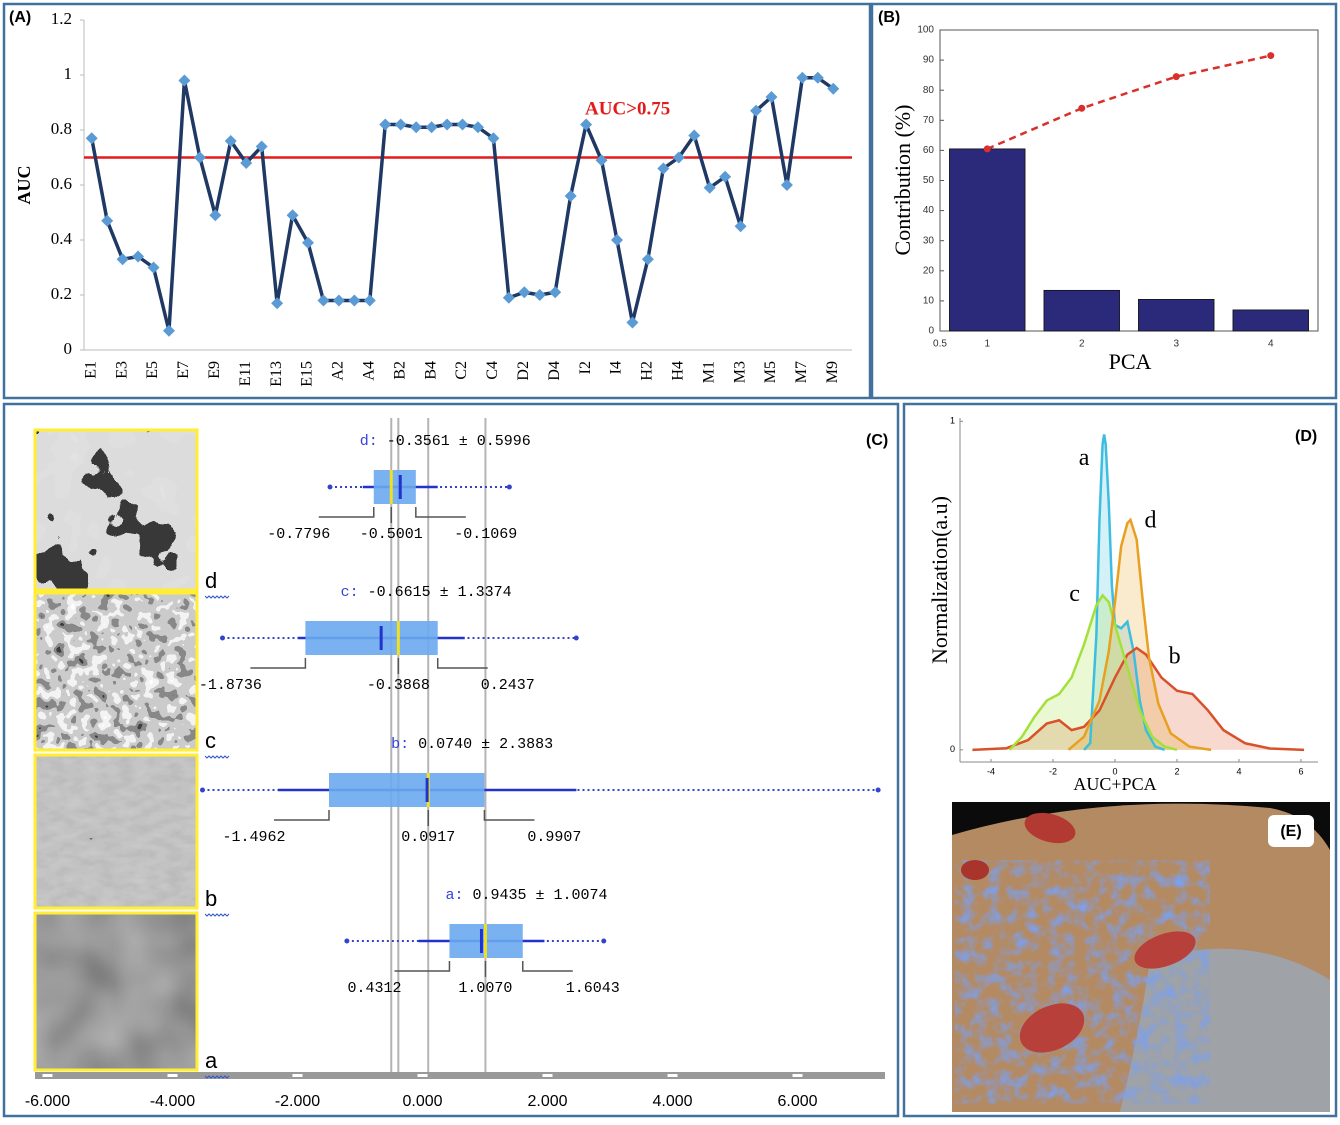  I want to click on stat-label: -0.1069, so click(485, 534).